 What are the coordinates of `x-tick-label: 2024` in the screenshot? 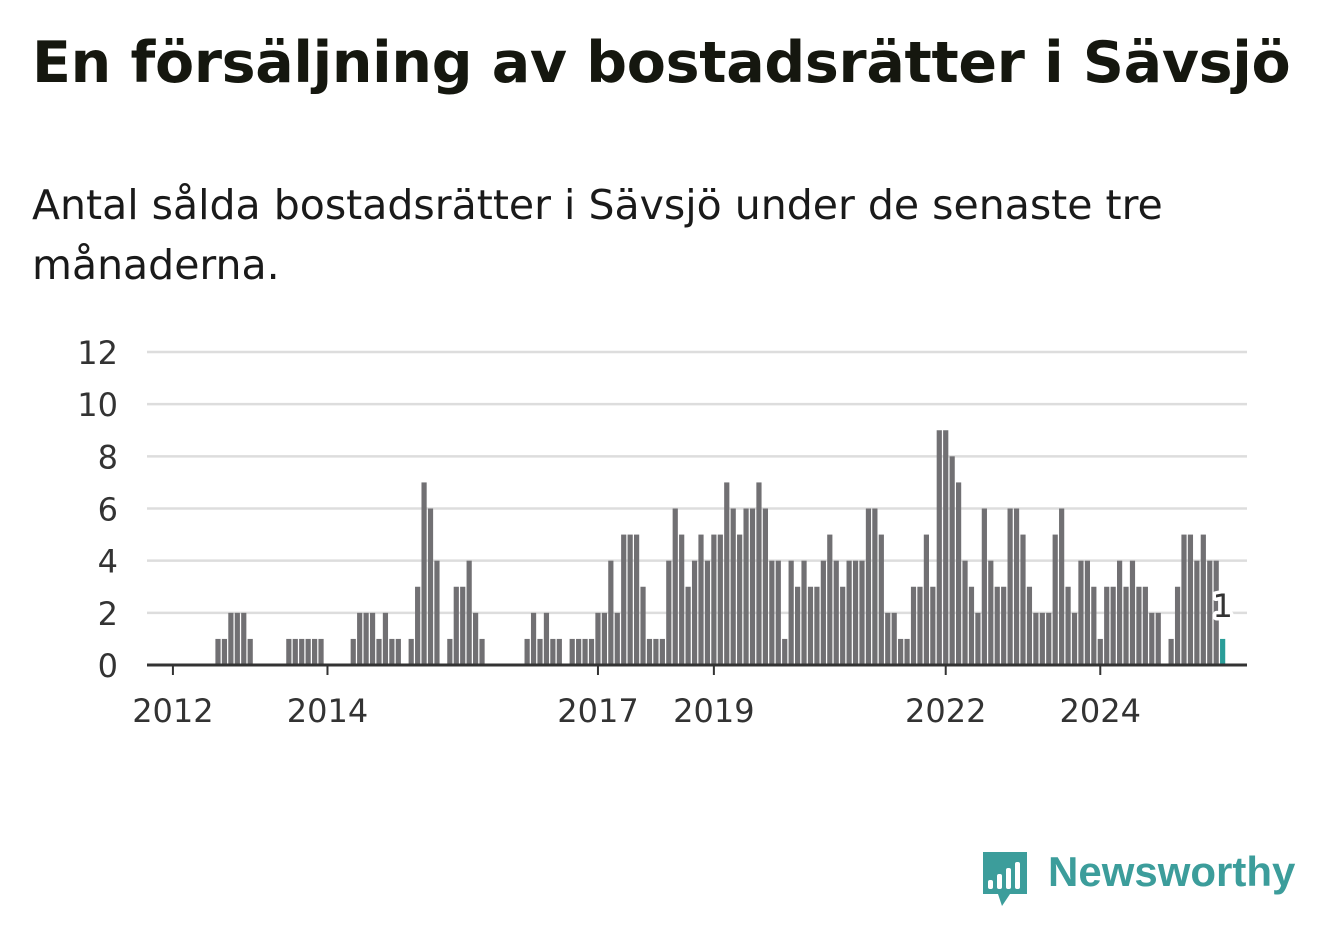 It's located at (1100, 711).